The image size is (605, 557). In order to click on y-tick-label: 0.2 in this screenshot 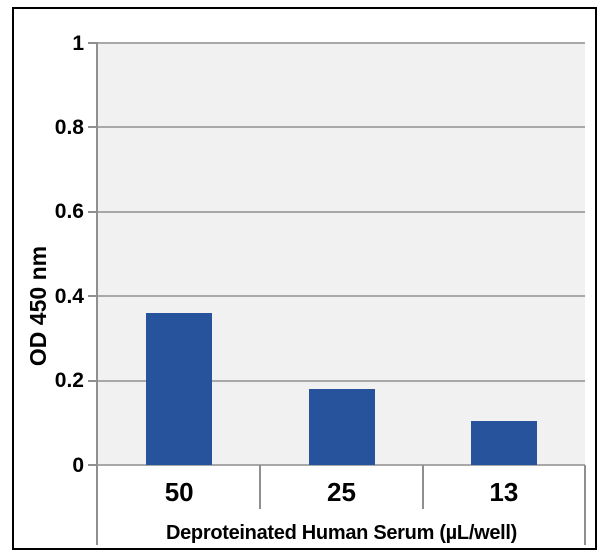, I will do `click(69, 381)`.